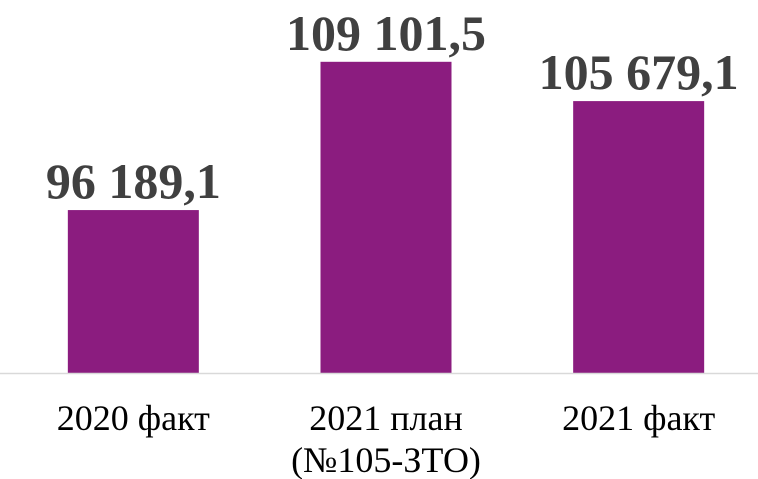 The height and width of the screenshot is (479, 758). I want to click on category-label-2-line-2: (№105-ЗТО), so click(386, 459).